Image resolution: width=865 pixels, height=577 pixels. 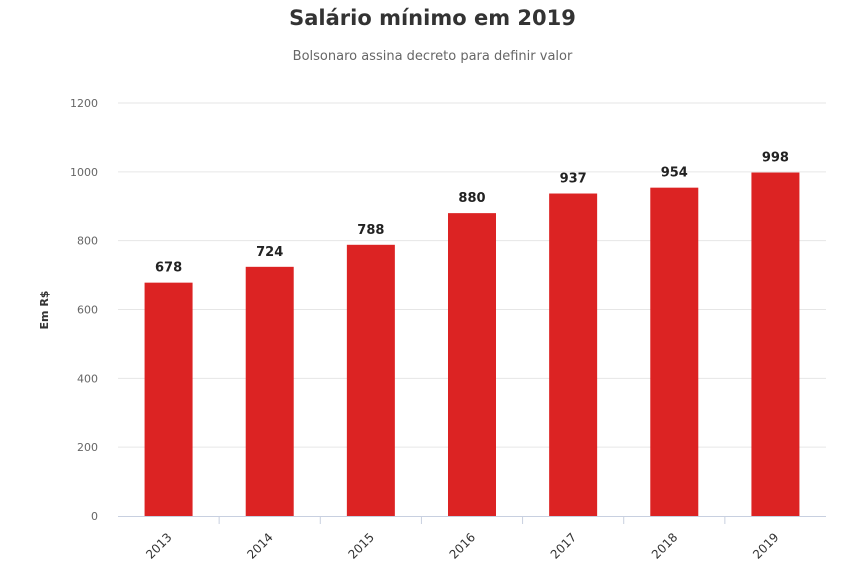 I want to click on x-tick-label-2013: 2013, so click(x=158, y=545).